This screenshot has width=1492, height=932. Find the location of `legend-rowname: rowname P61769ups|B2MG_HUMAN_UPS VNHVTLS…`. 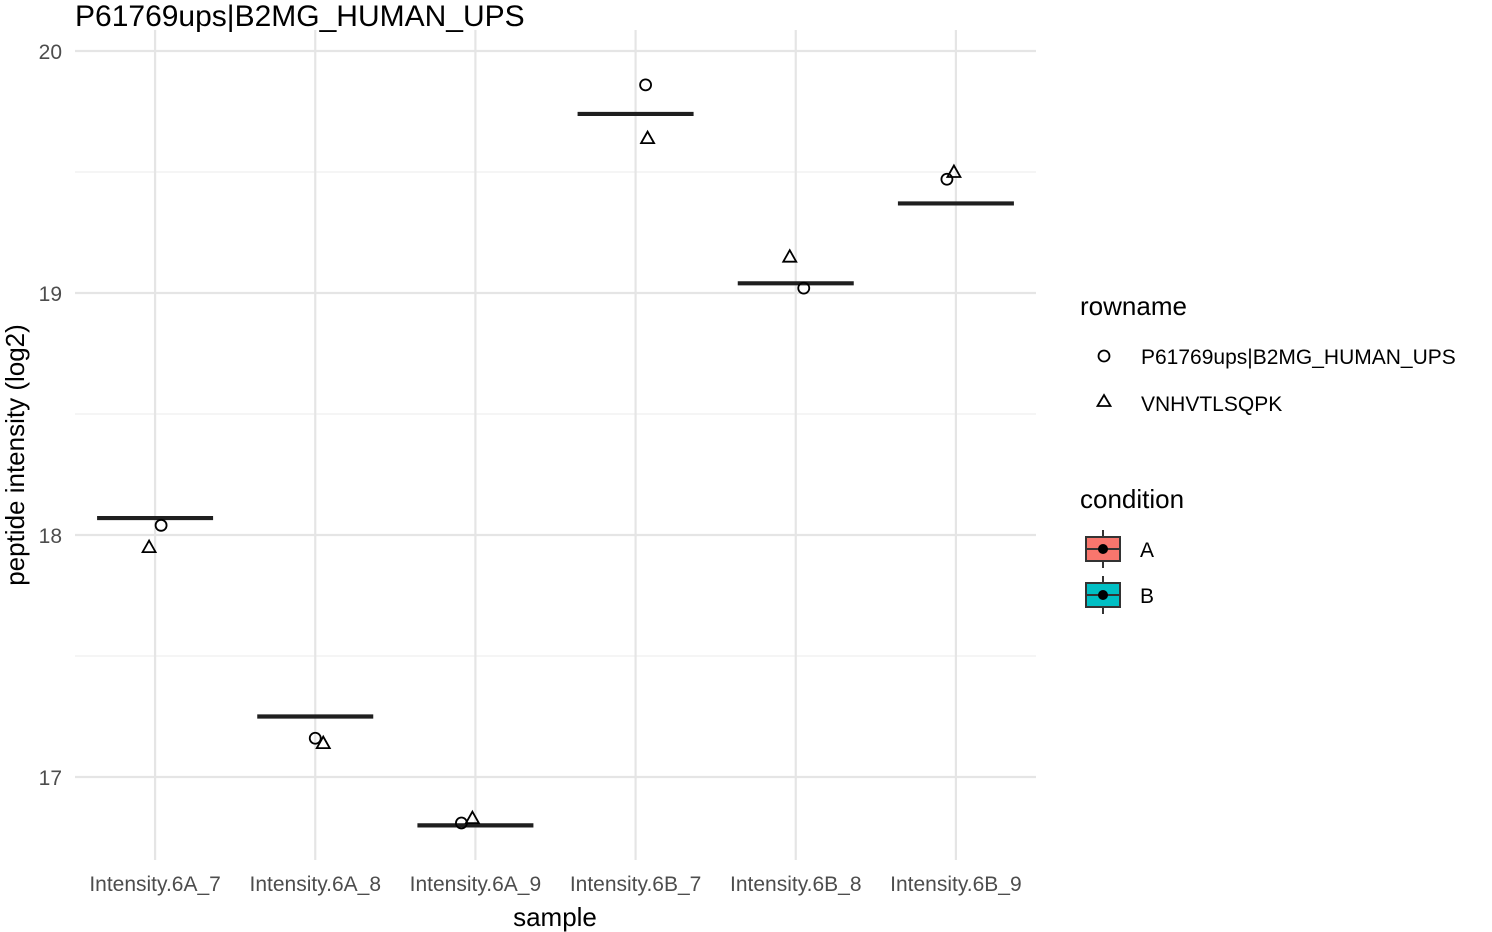

legend-rowname: rowname P61769ups|B2MG_HUMAN_UPS VNHVTLS… is located at coordinates (1268, 353).